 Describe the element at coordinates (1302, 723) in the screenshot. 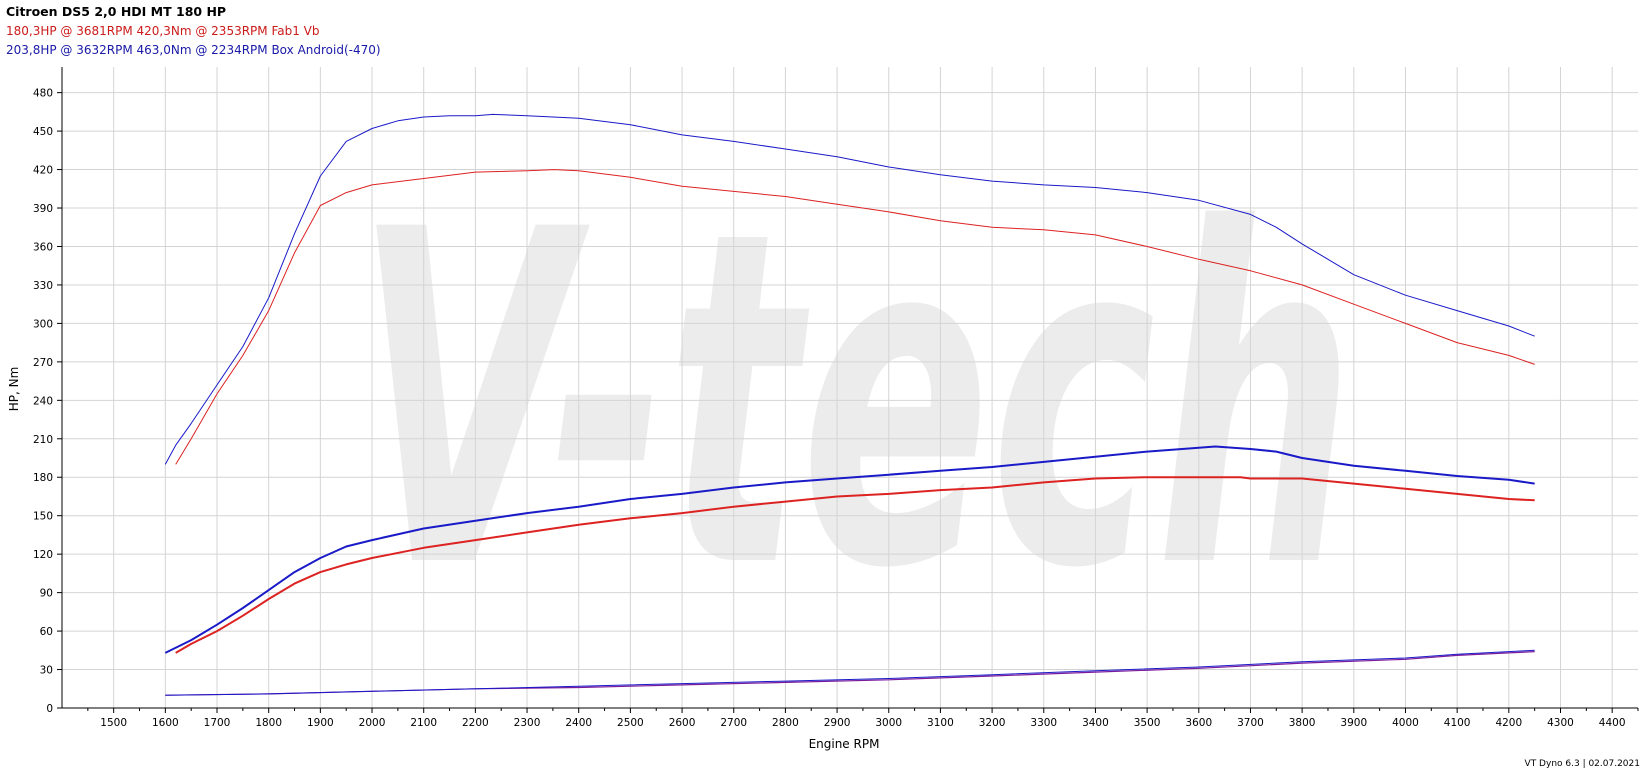

I see `x-tick-label: 3800` at that location.